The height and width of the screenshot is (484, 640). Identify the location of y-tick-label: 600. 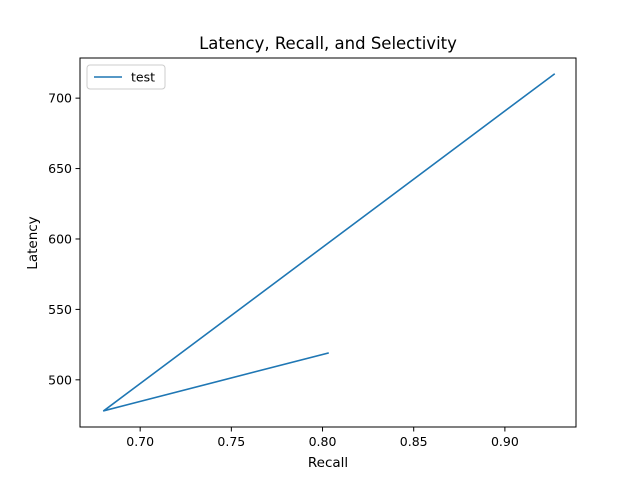
(60, 238).